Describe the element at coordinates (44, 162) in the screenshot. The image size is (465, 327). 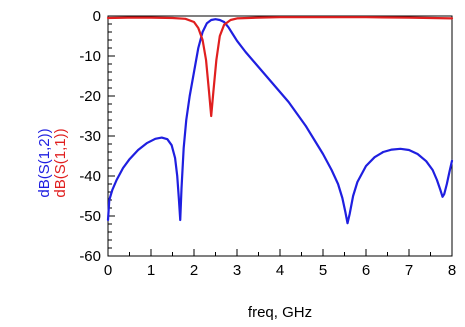
I see `y-axis-label-part-1: dB(S(1,2))` at that location.